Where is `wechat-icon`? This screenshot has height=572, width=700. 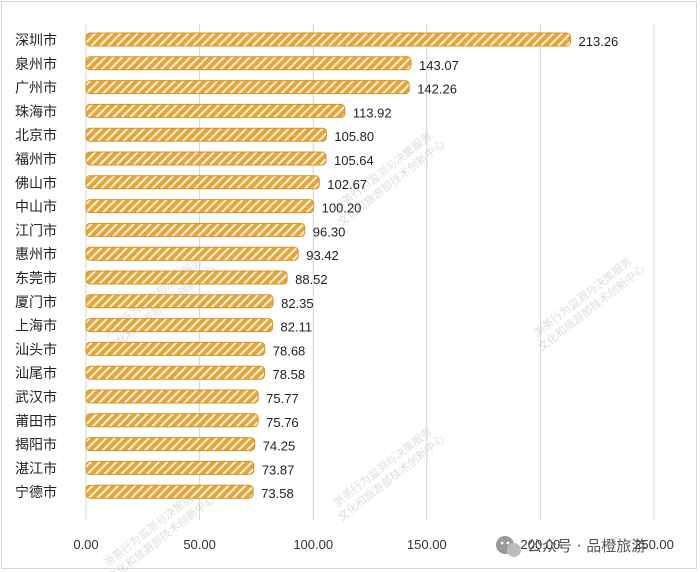 wechat-icon is located at coordinates (508, 546).